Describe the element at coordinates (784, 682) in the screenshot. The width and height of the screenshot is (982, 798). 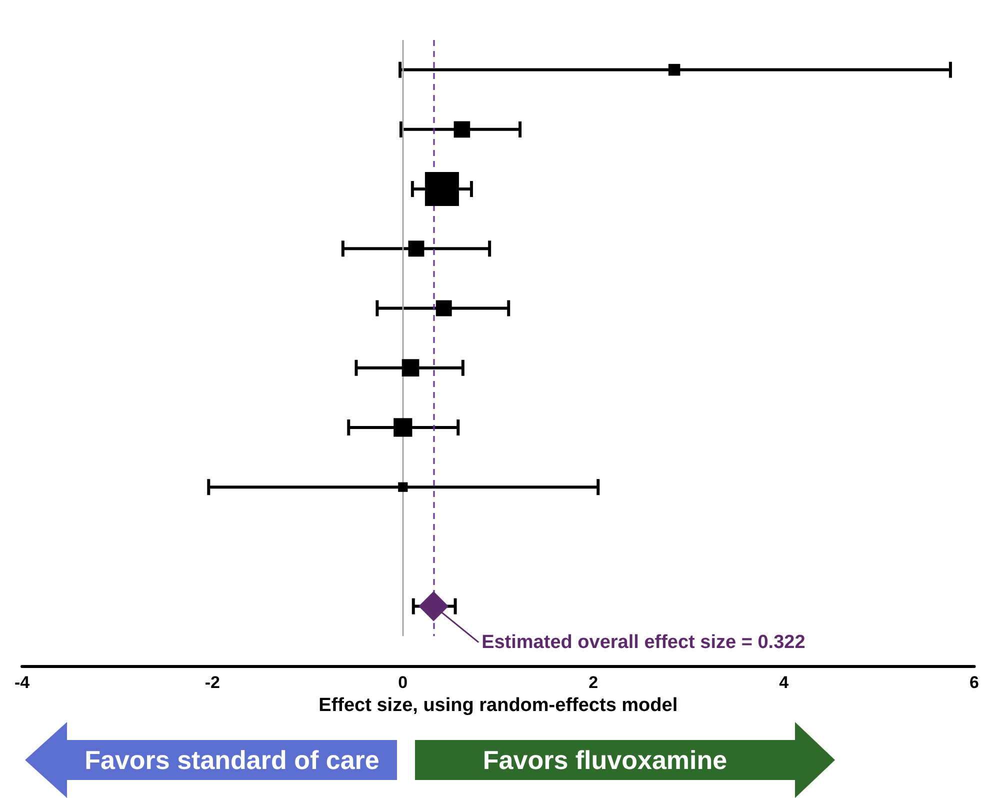
I see `x-tick-label: 4` at that location.